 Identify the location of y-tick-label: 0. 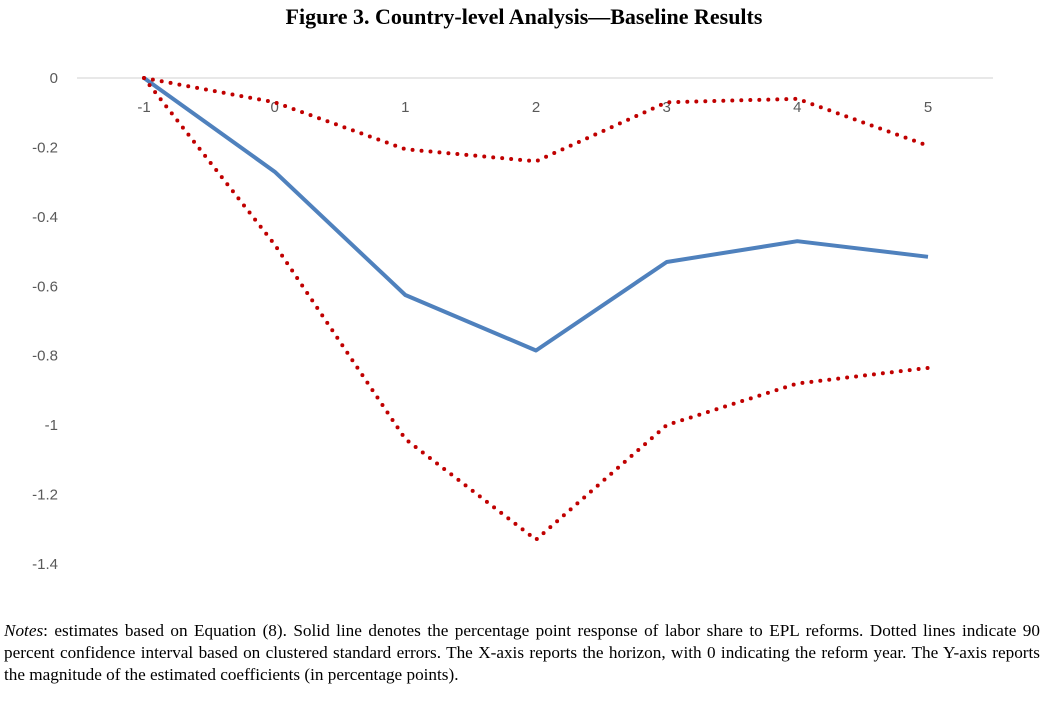
(54, 78).